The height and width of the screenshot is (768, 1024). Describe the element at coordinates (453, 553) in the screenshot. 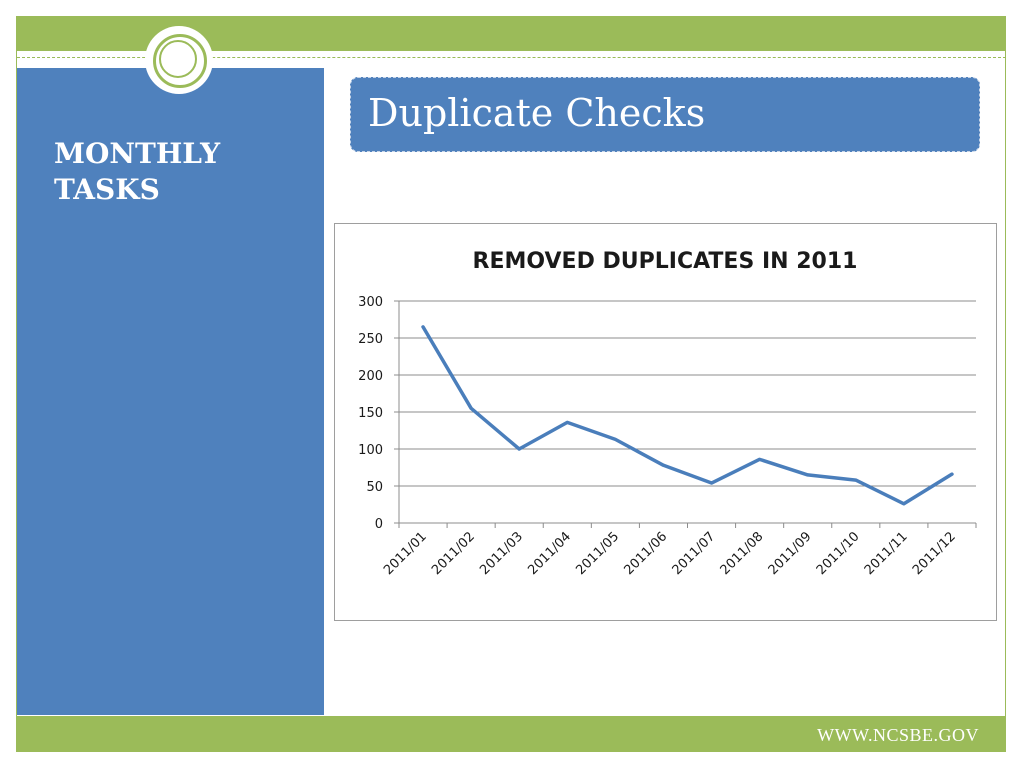

I see `x-tick-label: 2011/02` at that location.